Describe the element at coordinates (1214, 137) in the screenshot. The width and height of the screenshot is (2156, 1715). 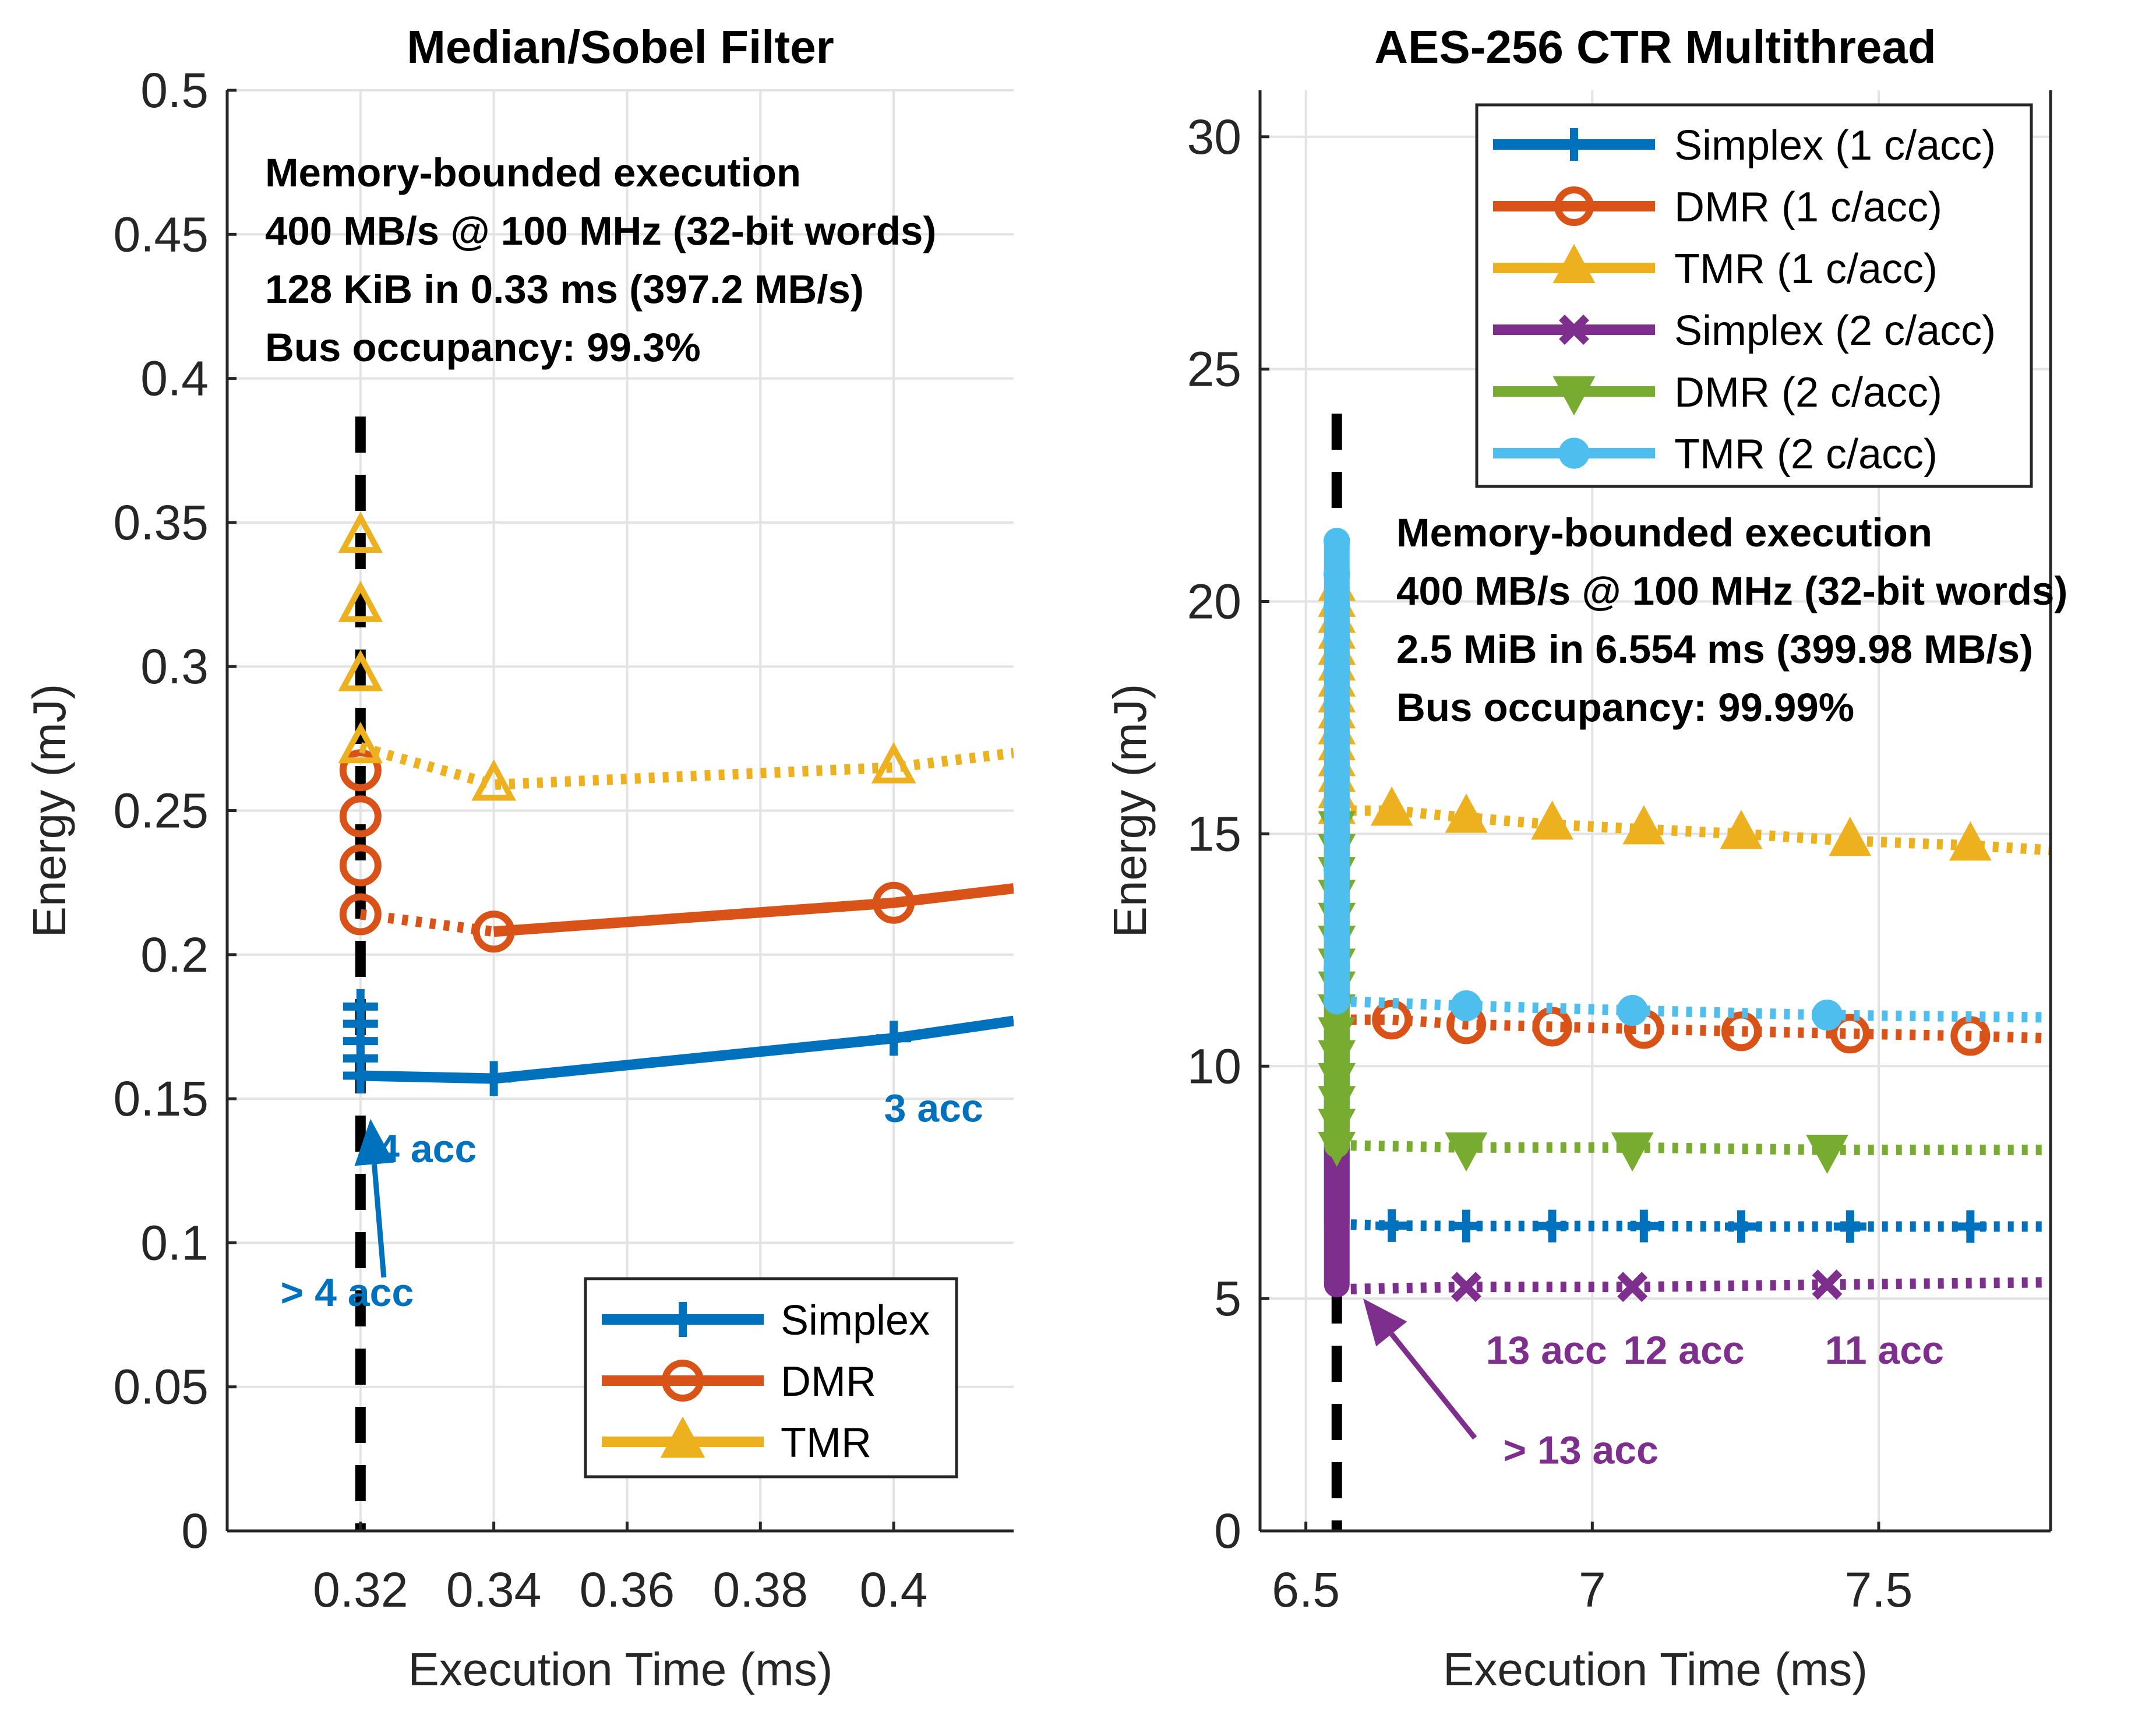
I see `y-tick-label: 30` at that location.